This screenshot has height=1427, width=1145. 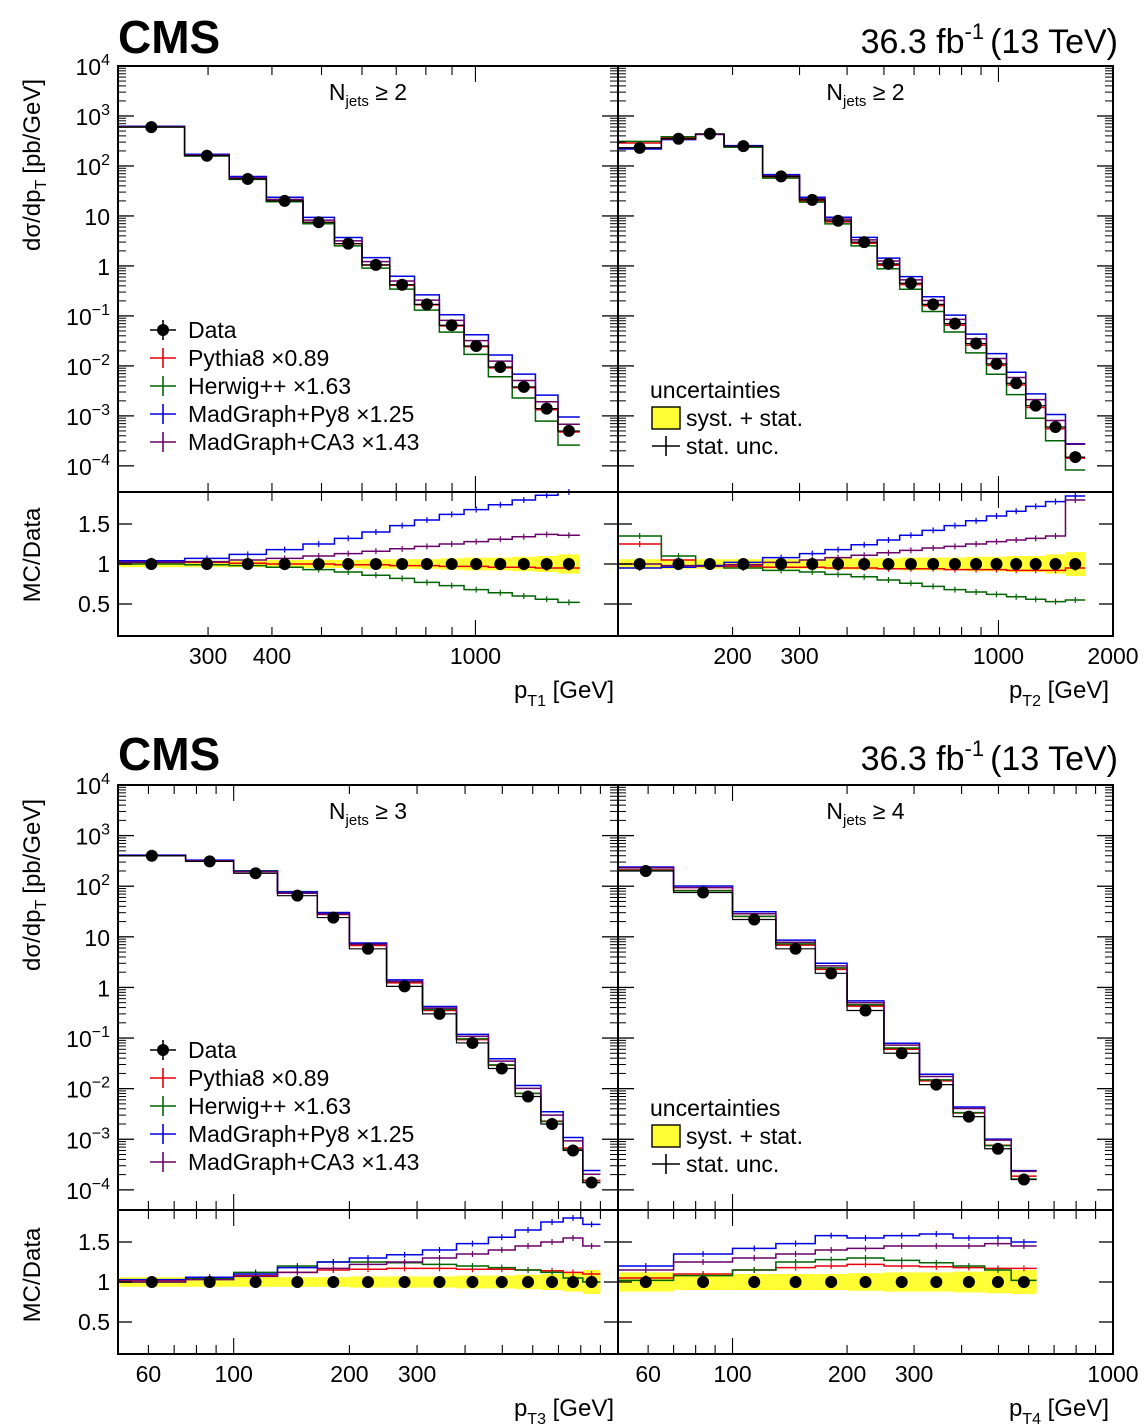 I want to click on x-tick-label: 200, so click(x=349, y=1374).